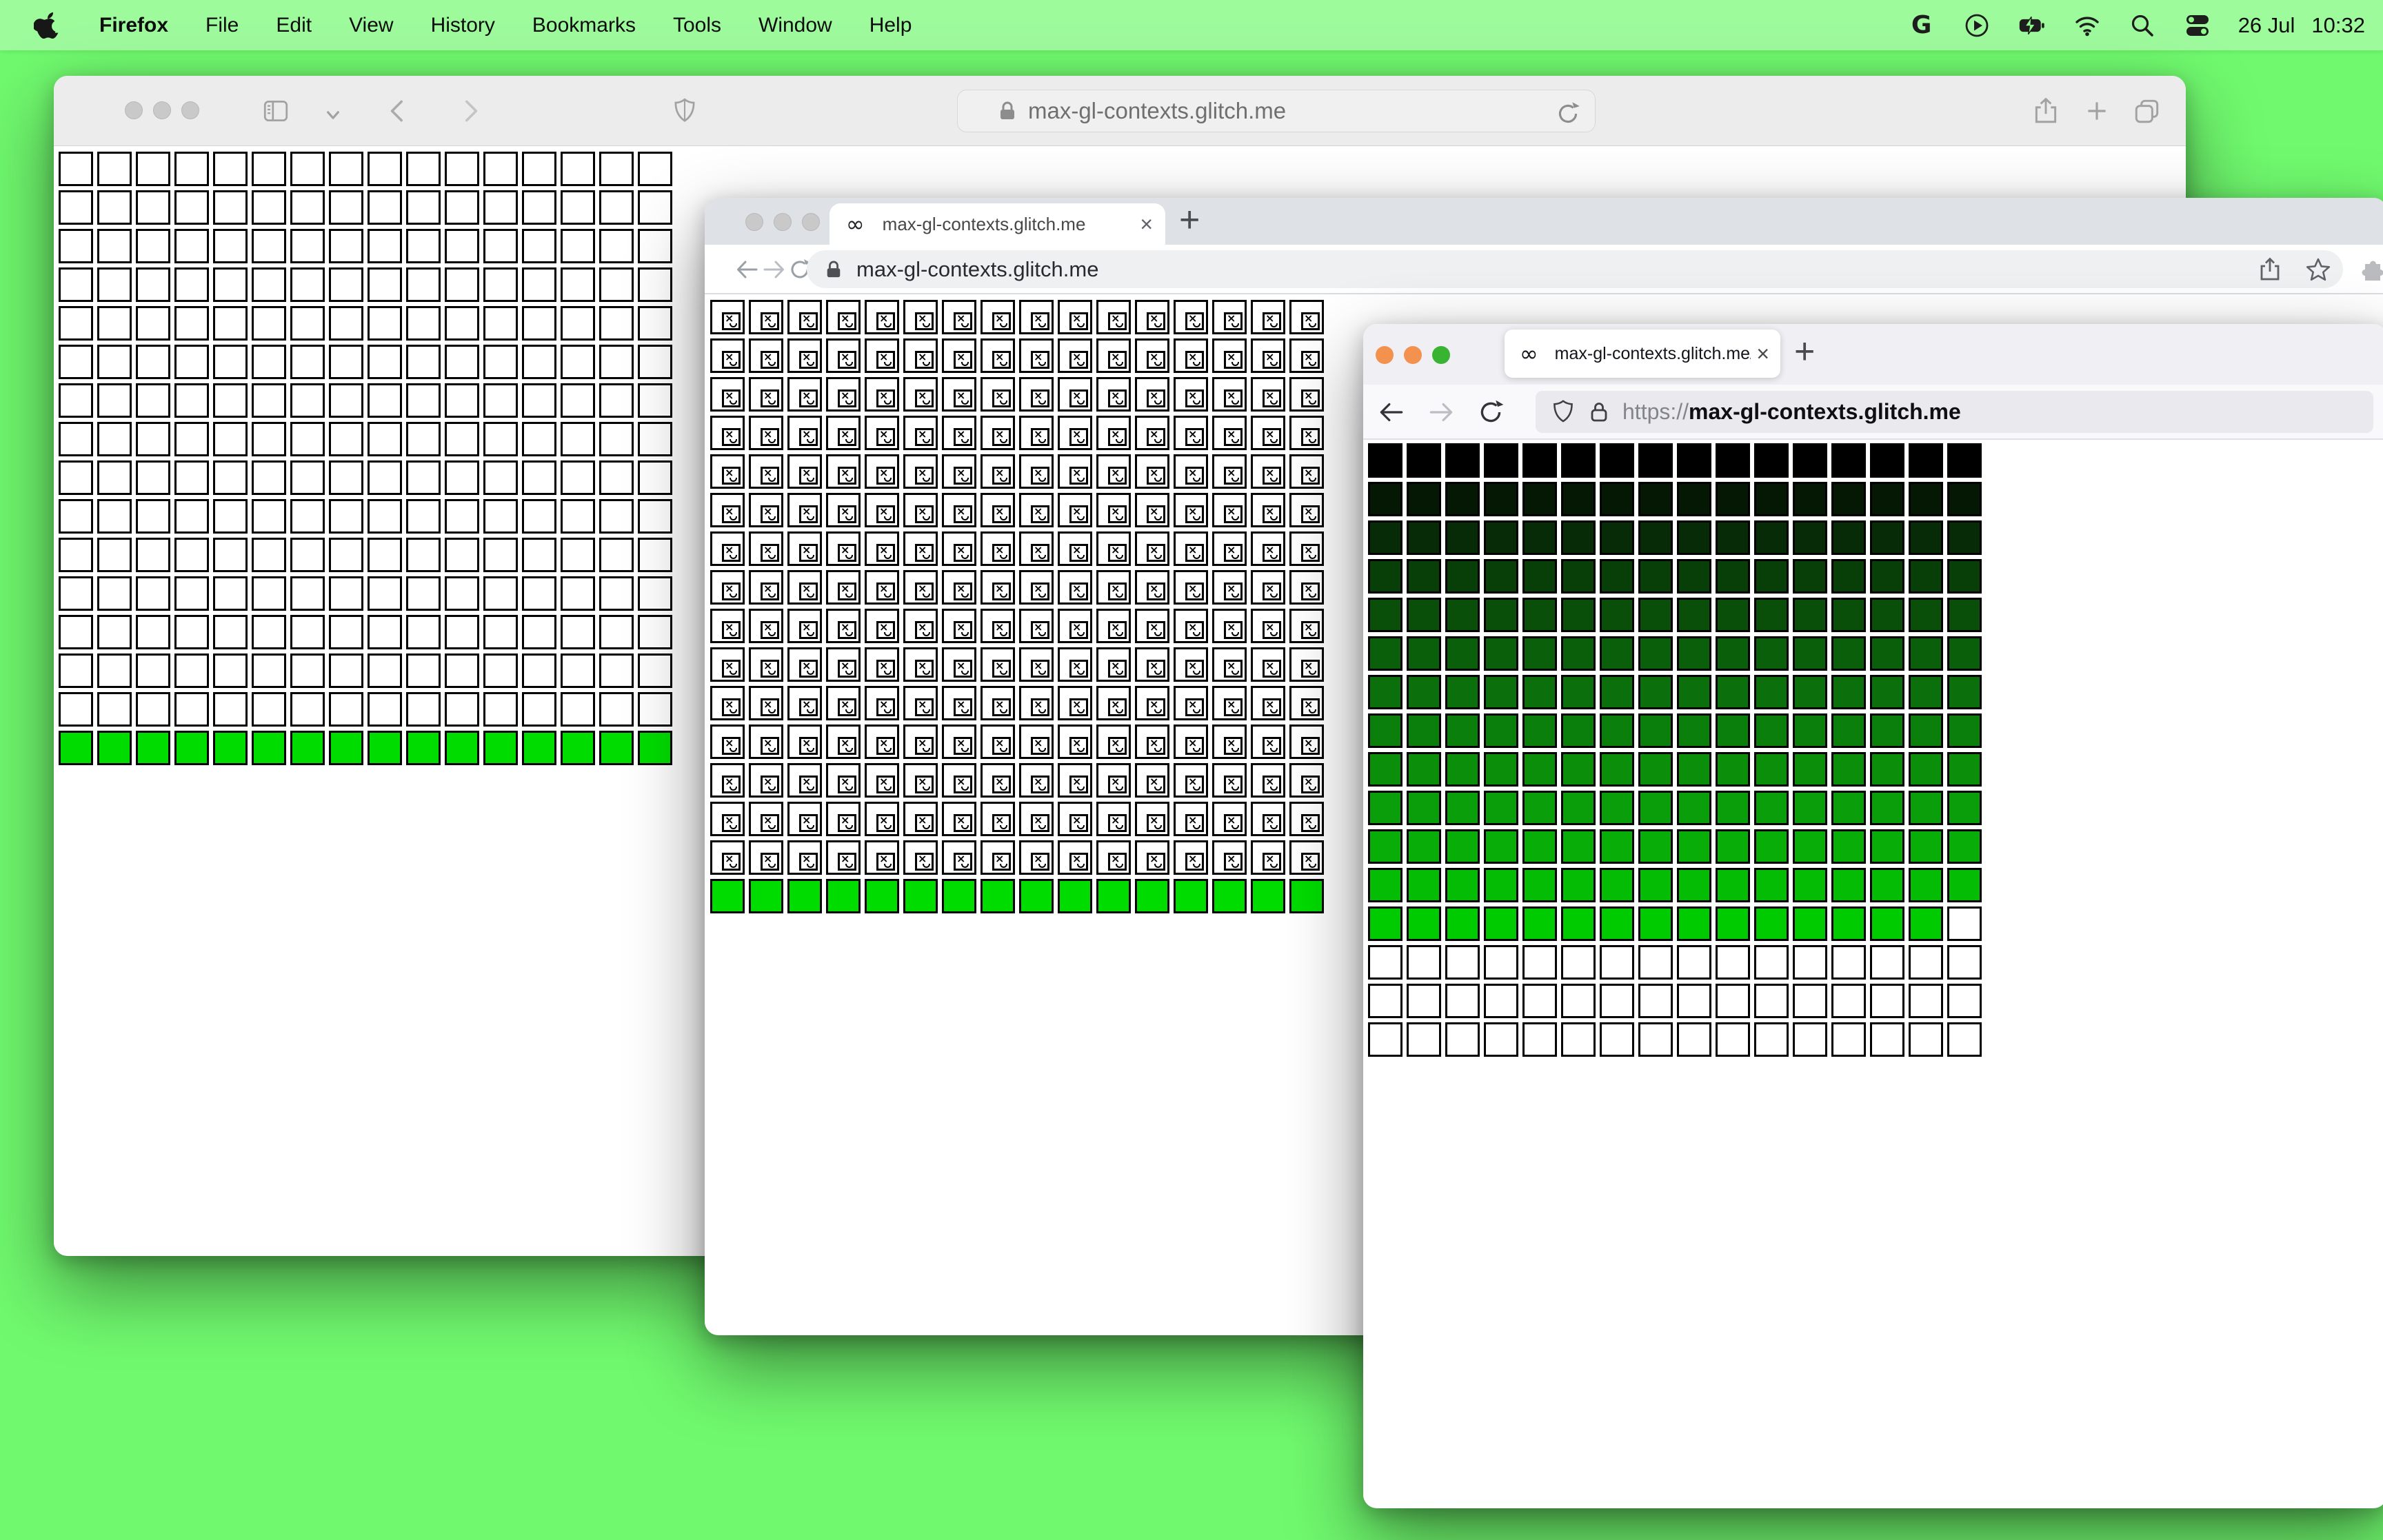 Image resolution: width=2383 pixels, height=1540 pixels. Describe the element at coordinates (2369, 270) in the screenshot. I see `extensions-puzzle-icon` at that location.